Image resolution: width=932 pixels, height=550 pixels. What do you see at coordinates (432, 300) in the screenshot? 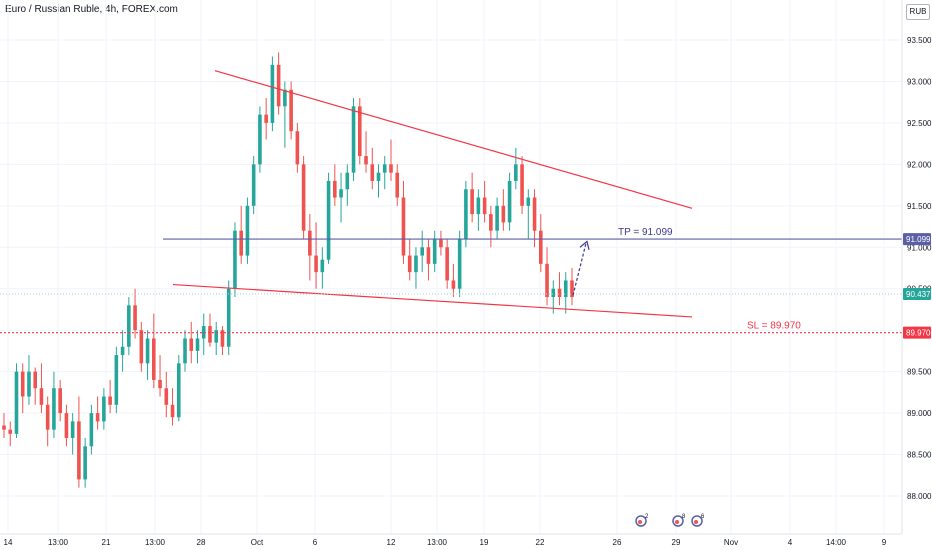
I see `lower-trendline` at bounding box center [432, 300].